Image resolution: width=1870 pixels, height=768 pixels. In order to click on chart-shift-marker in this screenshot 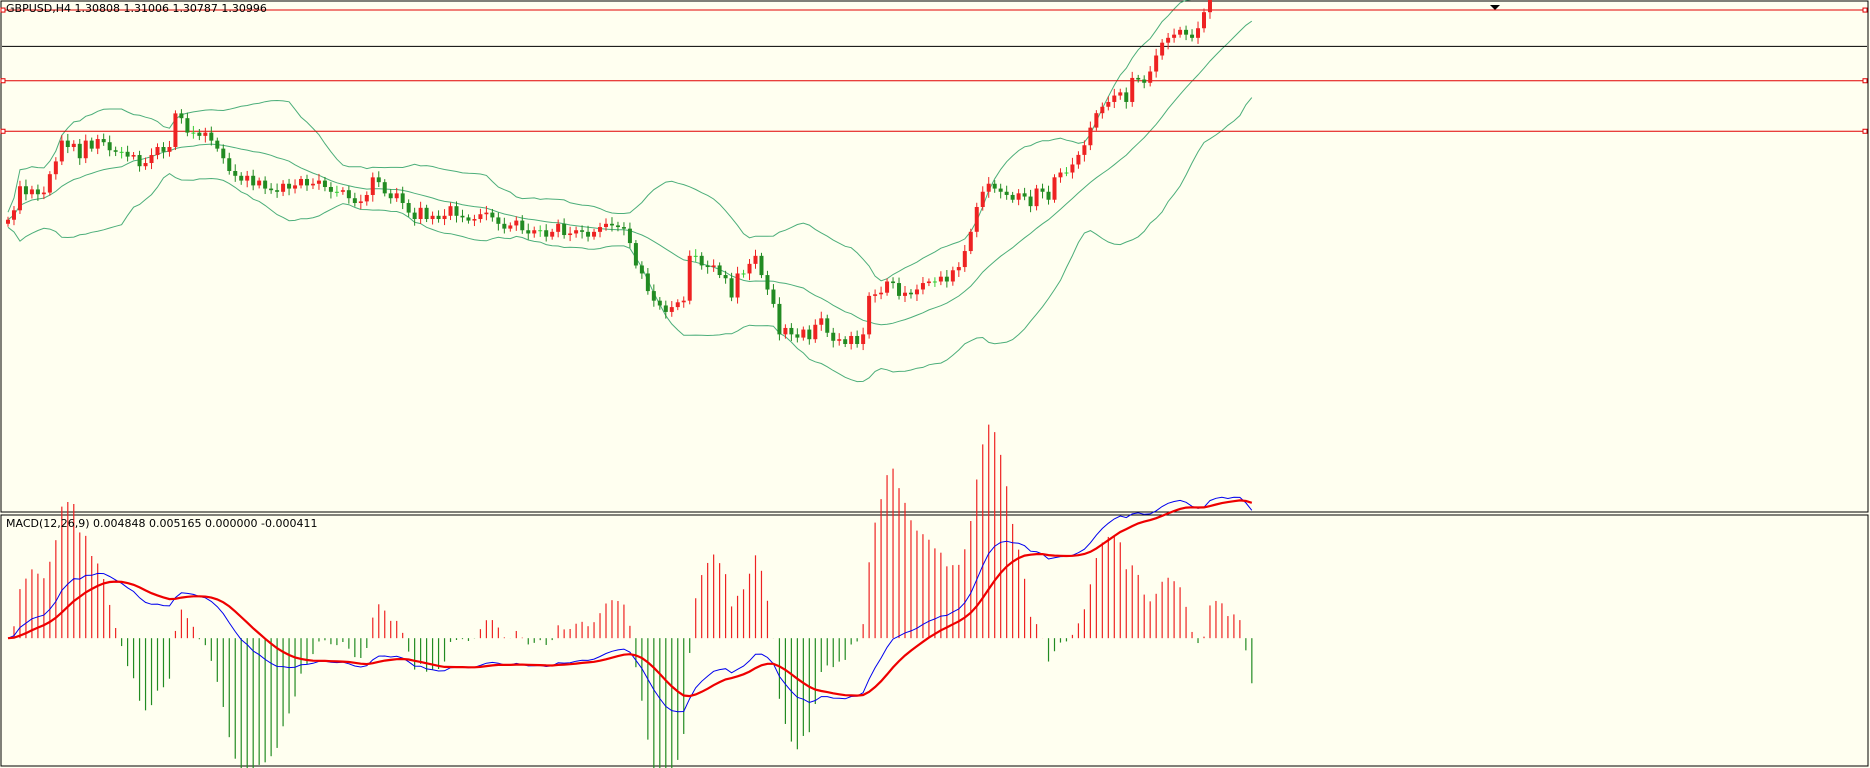, I will do `click(1495, 7)`.